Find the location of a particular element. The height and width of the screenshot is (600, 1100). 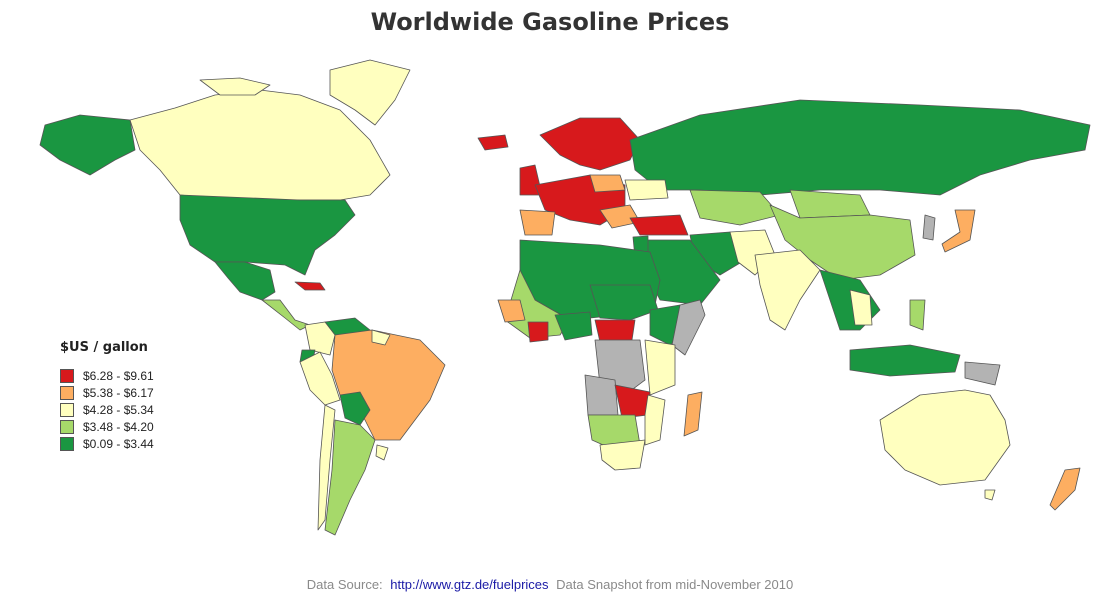

country-central-african-rep is located at coordinates (615, 331).